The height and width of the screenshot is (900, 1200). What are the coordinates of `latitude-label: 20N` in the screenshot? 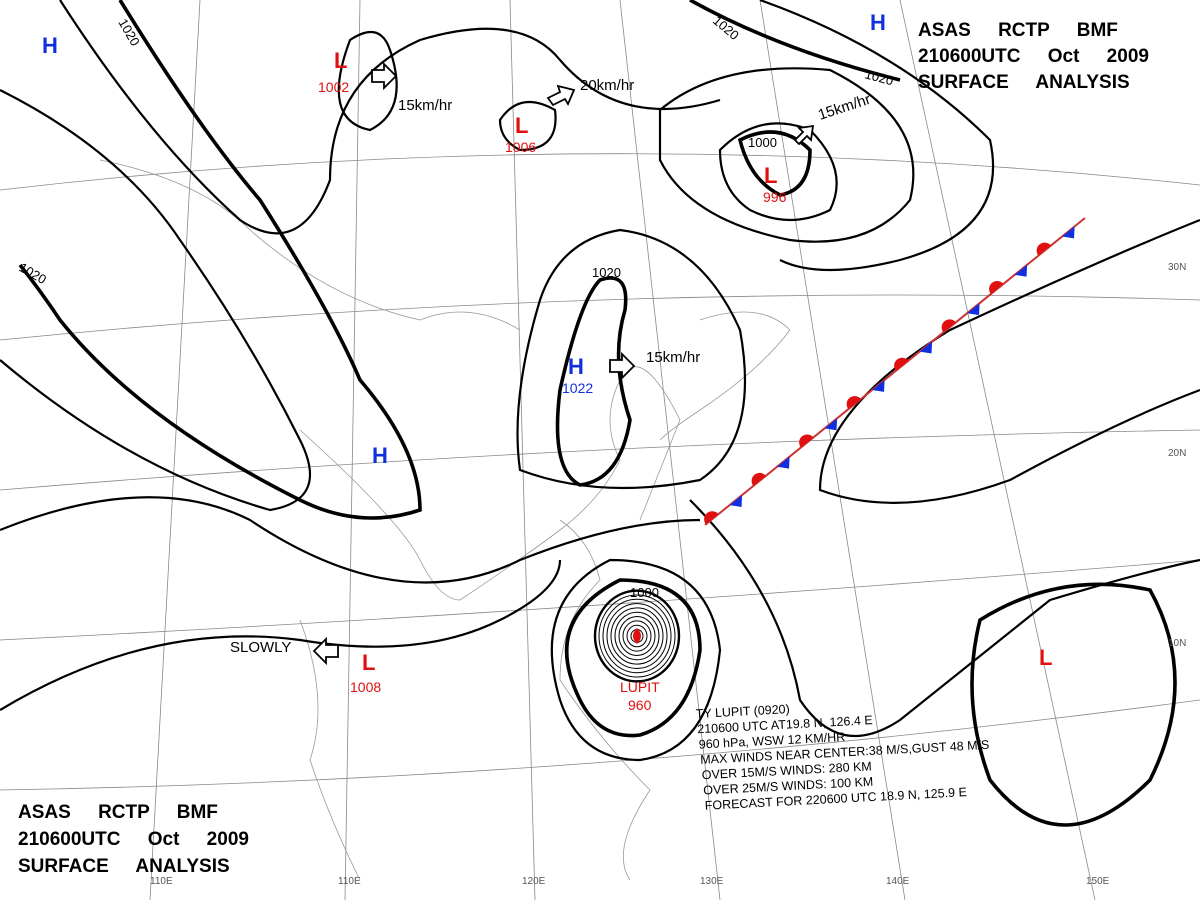 It's located at (1177, 453).